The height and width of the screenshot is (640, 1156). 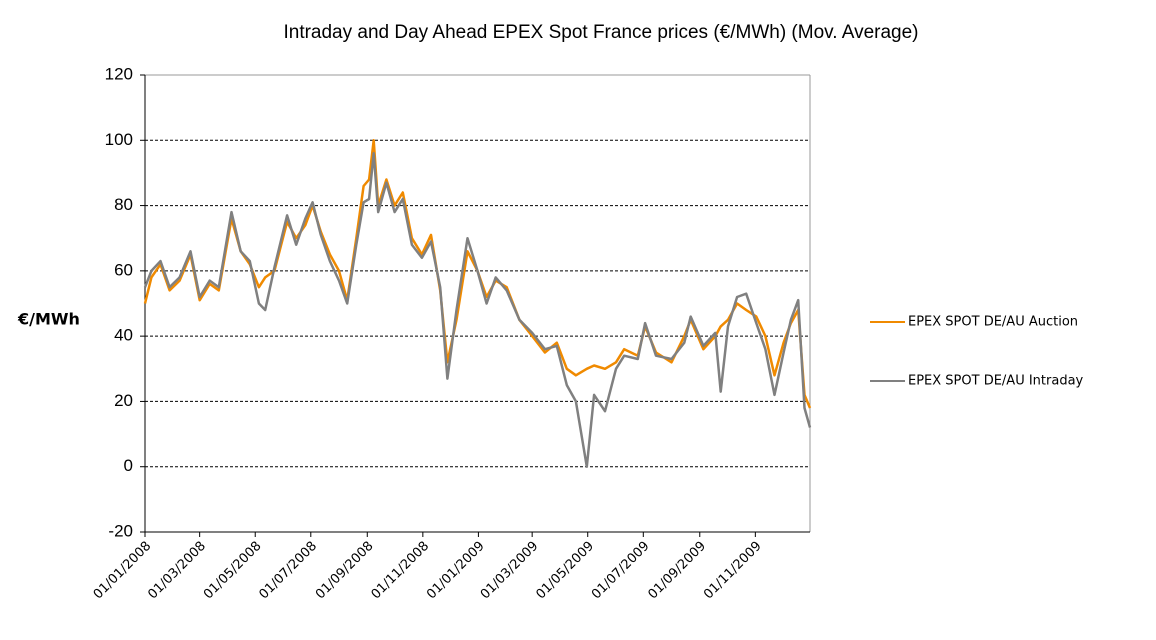 What do you see at coordinates (621, 571) in the screenshot?
I see `x-tick-label: 01/07/2009` at bounding box center [621, 571].